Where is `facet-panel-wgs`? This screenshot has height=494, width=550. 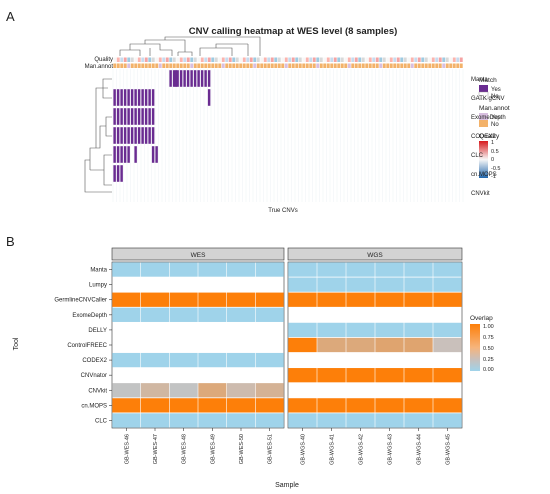 facet-panel-wgs is located at coordinates (375, 345).